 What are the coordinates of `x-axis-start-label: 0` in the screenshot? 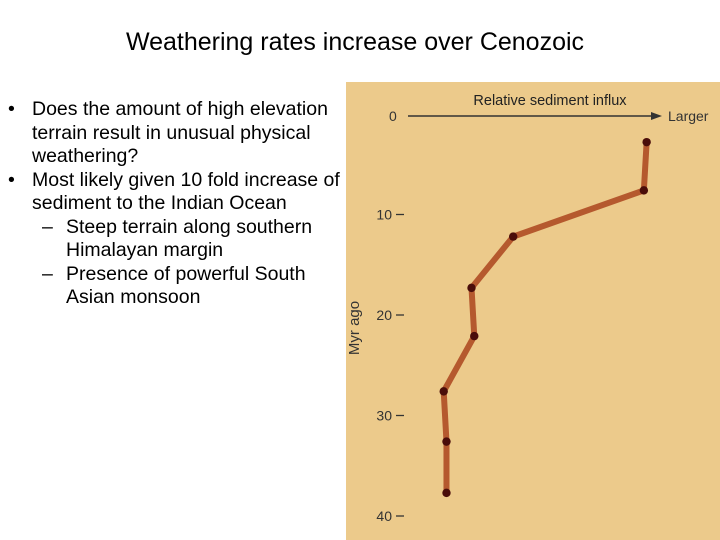 It's located at (393, 116).